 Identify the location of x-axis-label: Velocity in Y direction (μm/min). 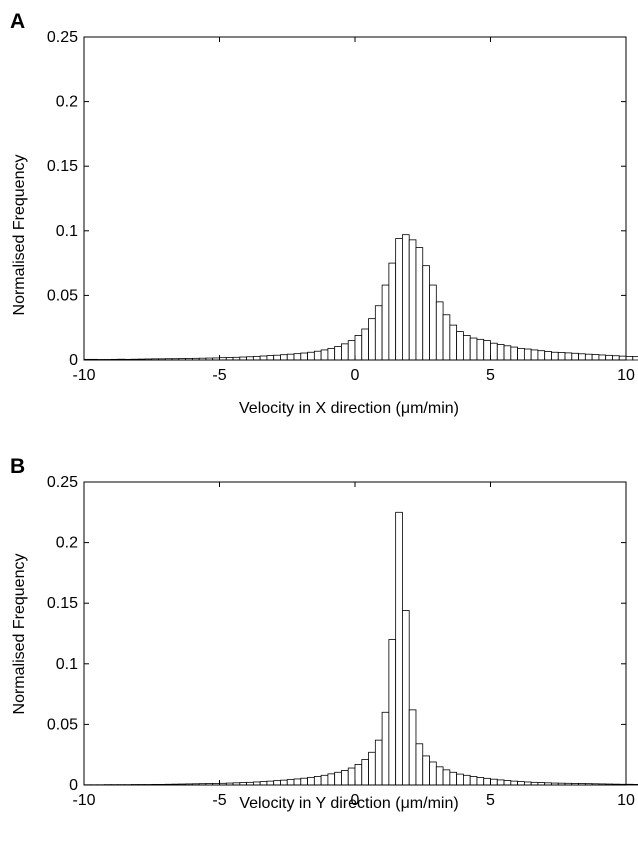
(348, 803).